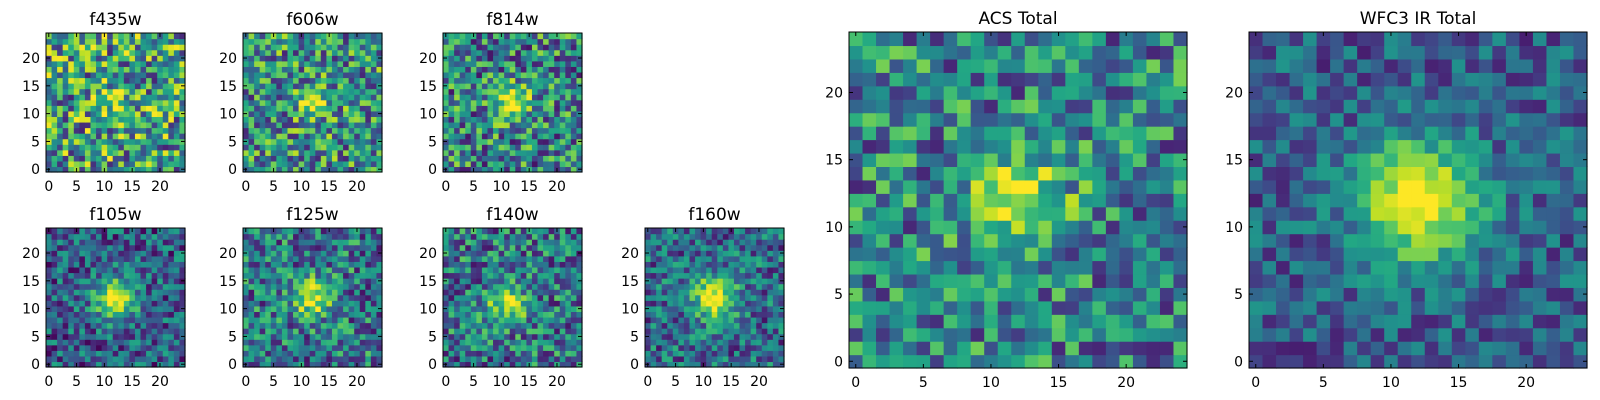 The image size is (1600, 400). What do you see at coordinates (160, 382) in the screenshot?
I see `x-tick-label: 20` at bounding box center [160, 382].